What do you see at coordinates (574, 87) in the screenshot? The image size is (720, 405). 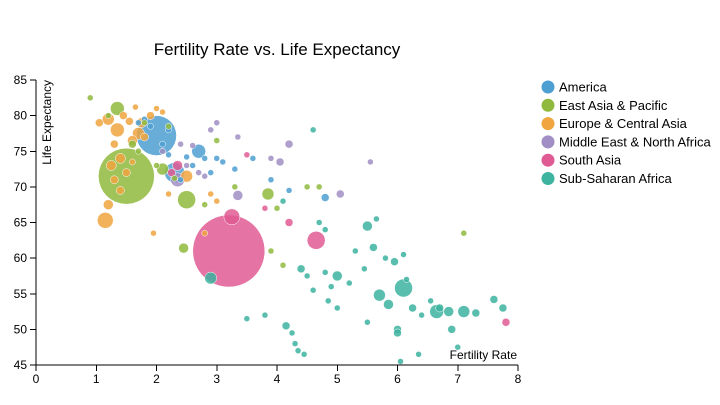 I see `legend-item: America` at bounding box center [574, 87].